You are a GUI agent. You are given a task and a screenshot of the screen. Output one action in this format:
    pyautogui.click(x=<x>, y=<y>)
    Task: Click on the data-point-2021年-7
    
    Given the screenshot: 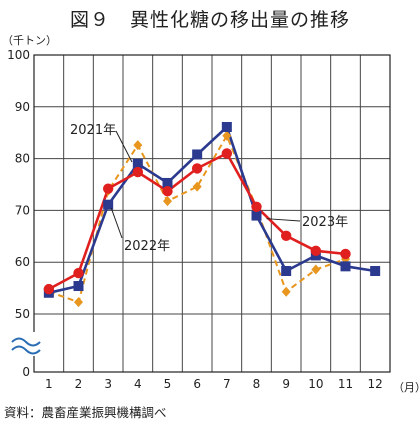 What is the action you would take?
    pyautogui.click(x=227, y=135)
    